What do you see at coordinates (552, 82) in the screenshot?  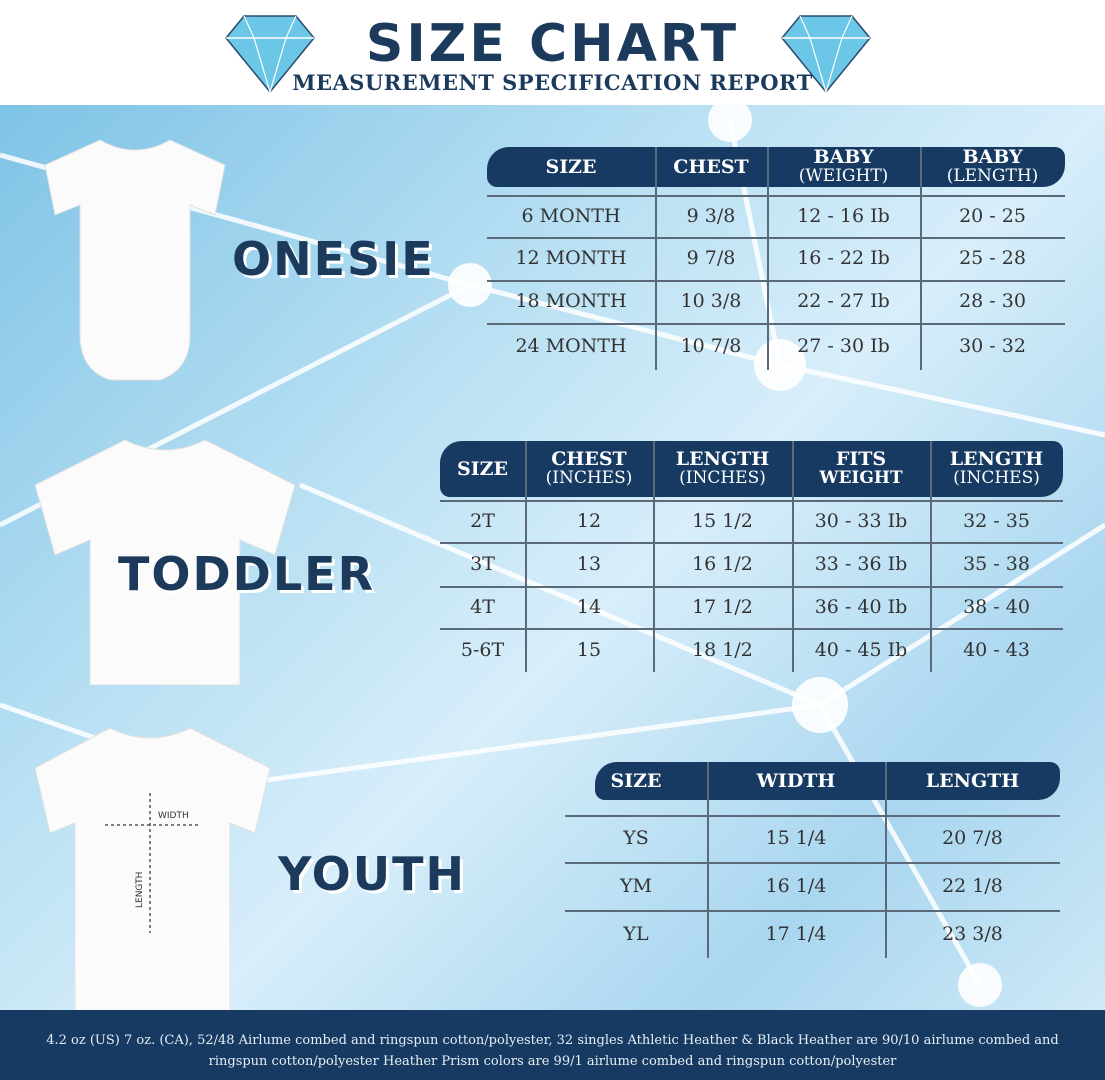 I see `page-subtitle: MEASUREMENT SPECIFICATION REPORT` at bounding box center [552, 82].